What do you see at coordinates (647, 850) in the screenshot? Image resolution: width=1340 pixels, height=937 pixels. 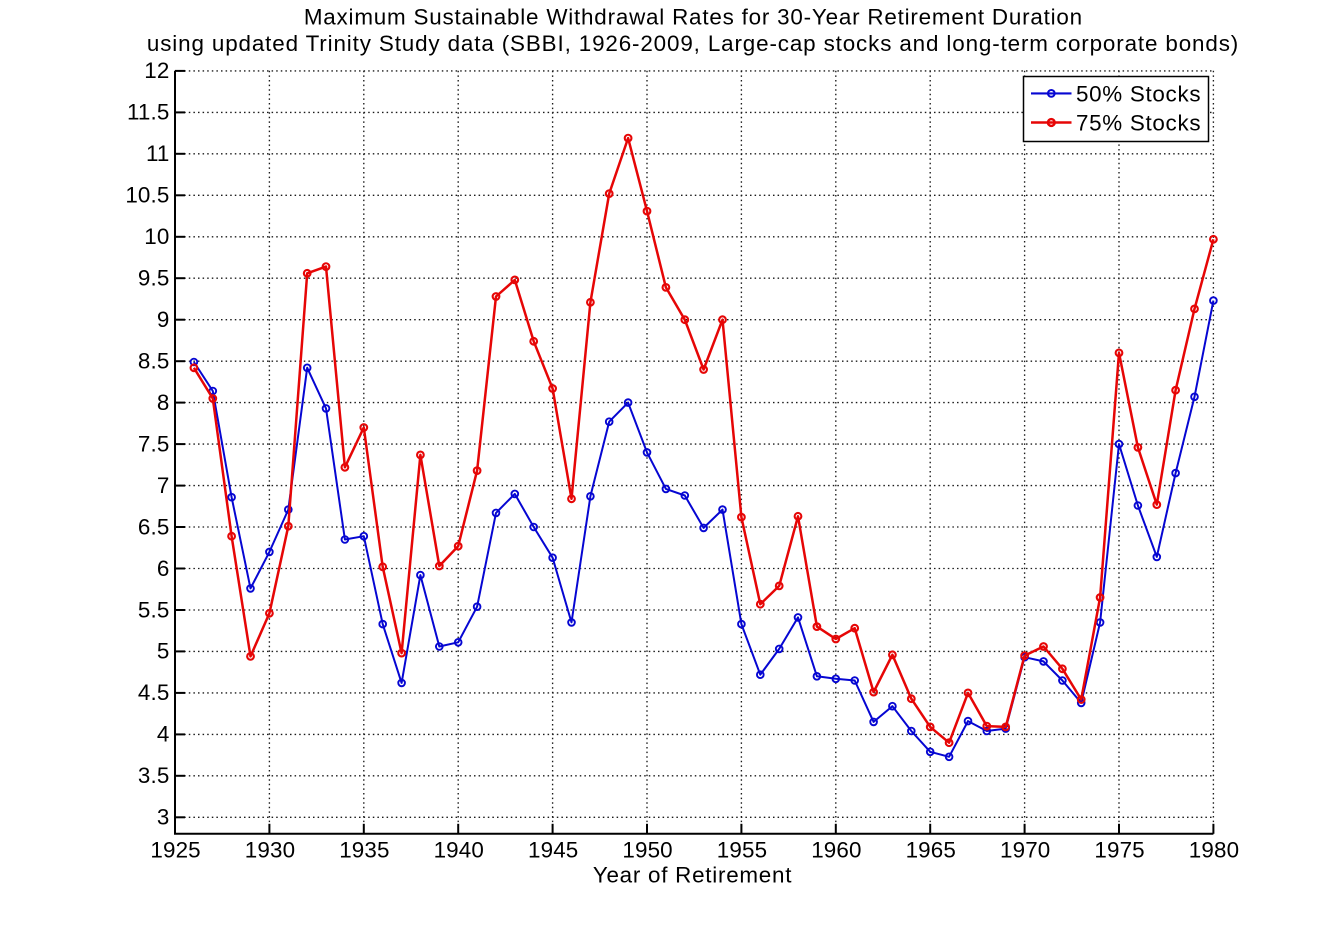 I see `svg-text: 1950` at bounding box center [647, 850].